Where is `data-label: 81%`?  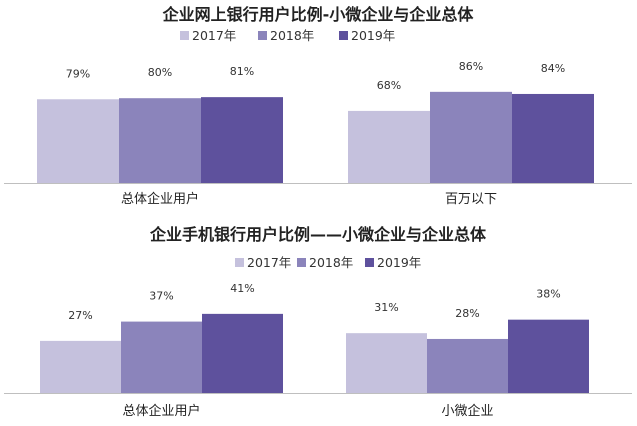
data-label: 81% is located at coordinates (242, 71).